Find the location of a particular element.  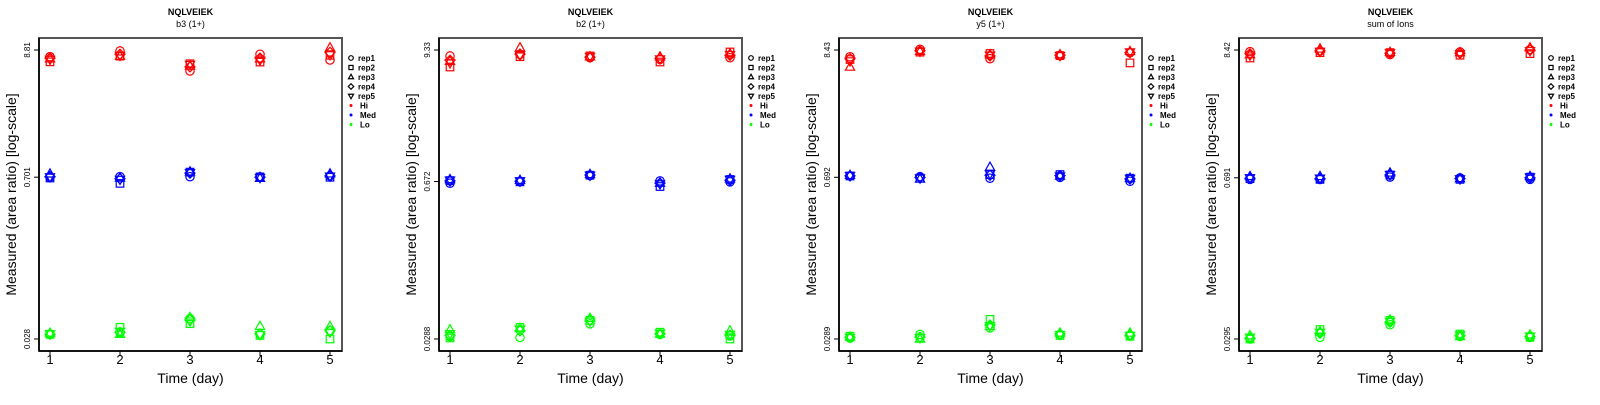

x-tick-label: 3 is located at coordinates (1389, 359).